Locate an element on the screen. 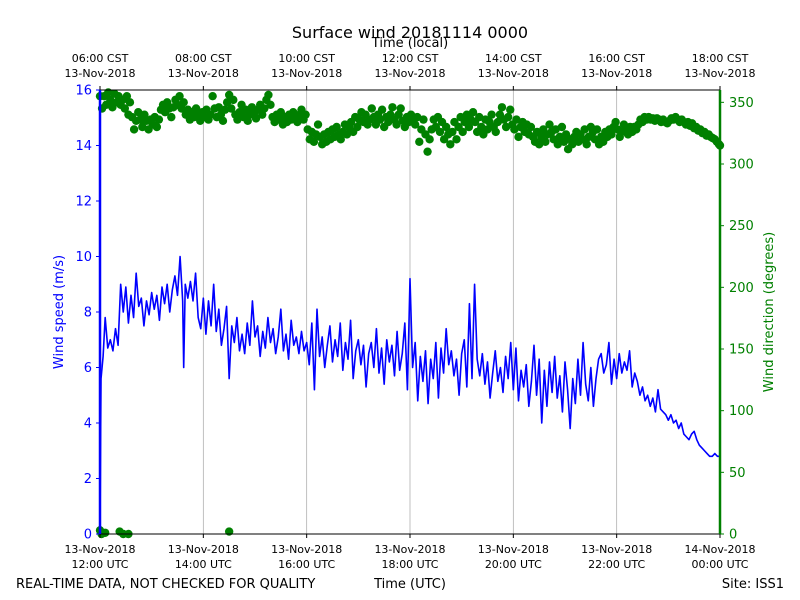 The height and width of the screenshot is (600, 800). right-tick-label: 350 is located at coordinates (741, 103).